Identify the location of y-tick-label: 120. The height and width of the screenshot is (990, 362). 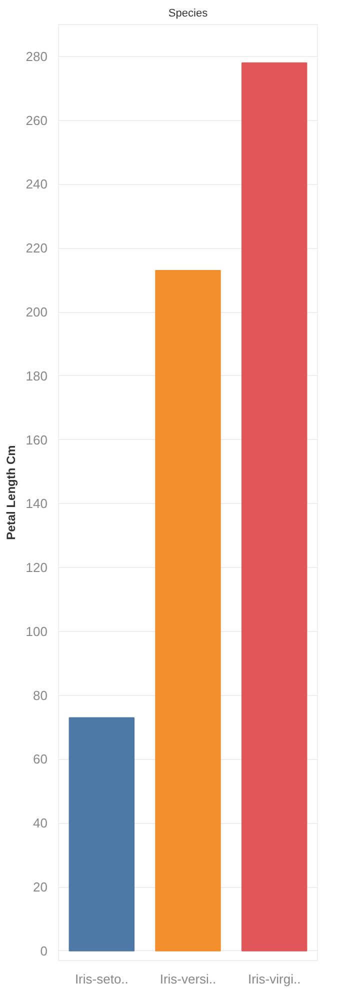
(37, 568).